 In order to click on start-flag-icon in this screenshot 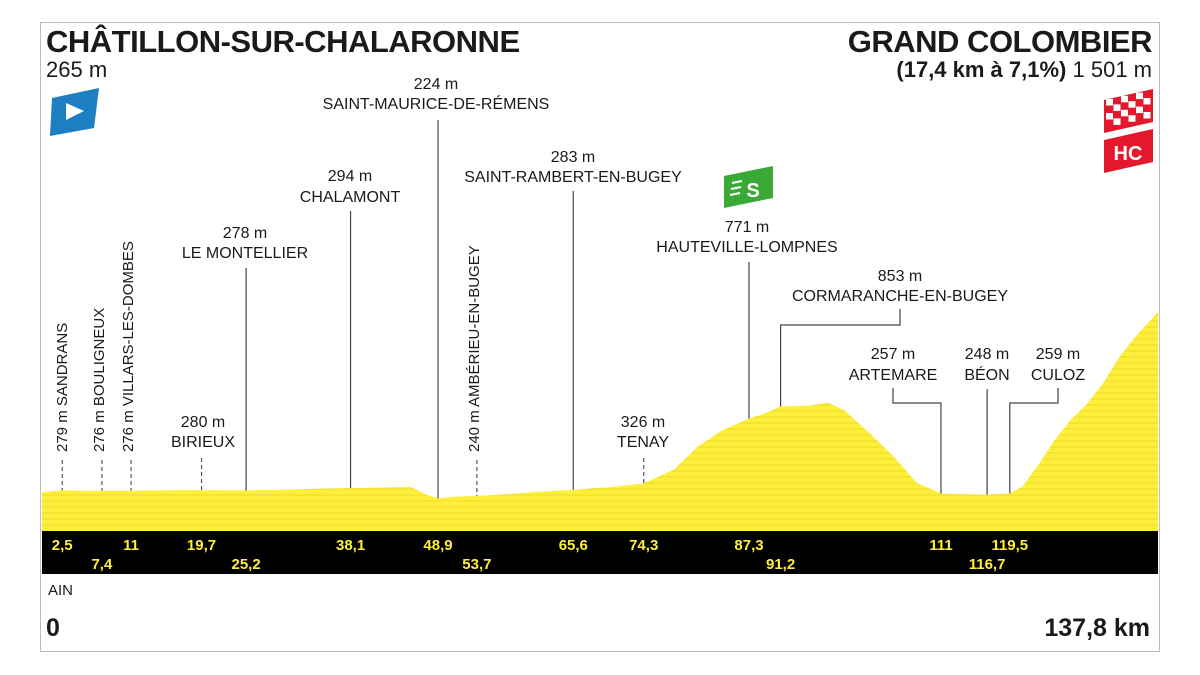, I will do `click(74, 112)`.